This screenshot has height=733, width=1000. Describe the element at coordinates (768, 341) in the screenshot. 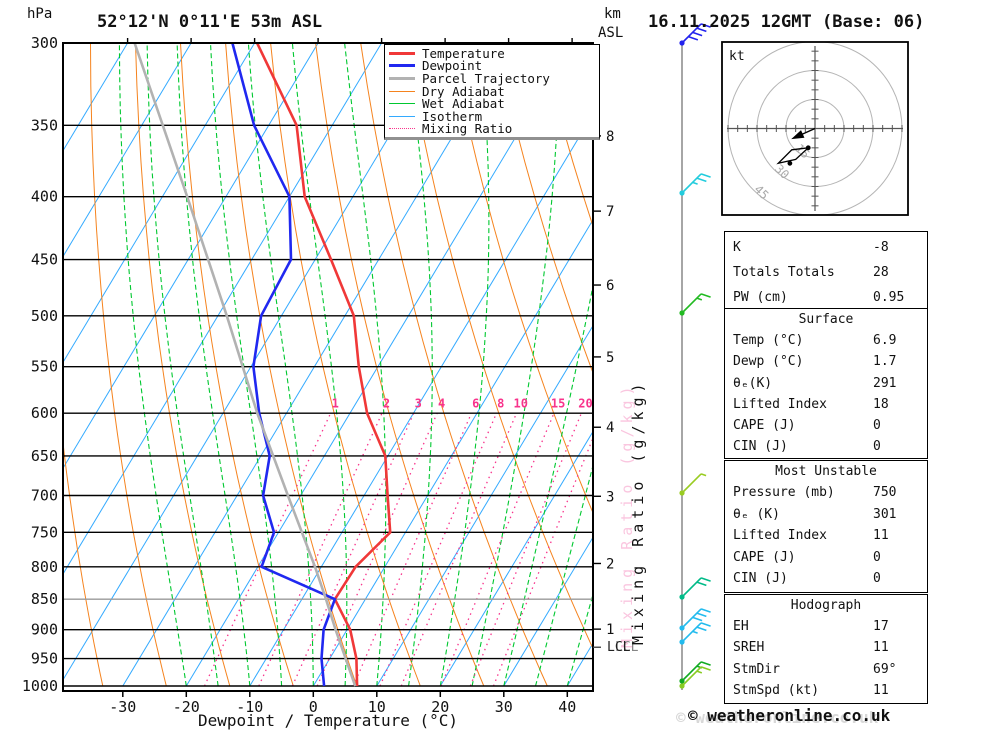

I see `row-label: Temp (°C)` at that location.